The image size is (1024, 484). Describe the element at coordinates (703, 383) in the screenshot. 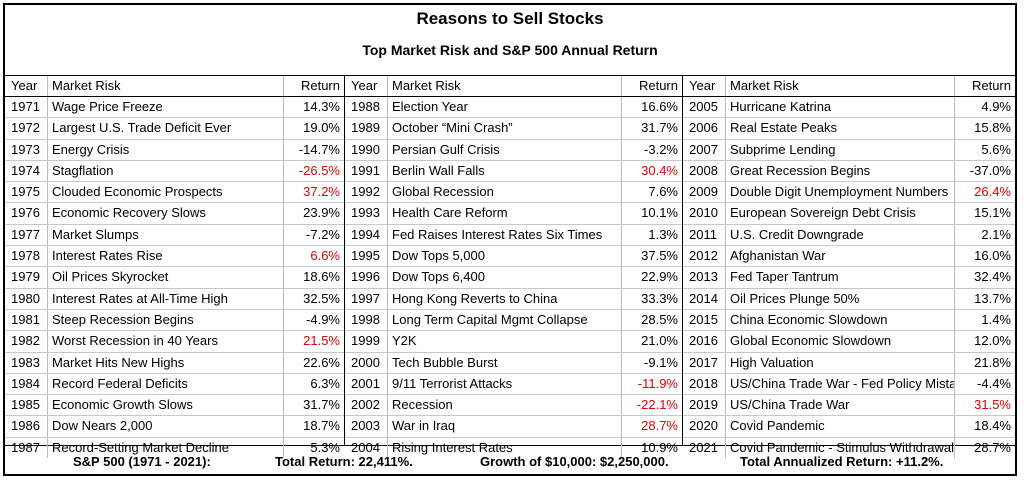

I see `year-cell: 2018` at that location.